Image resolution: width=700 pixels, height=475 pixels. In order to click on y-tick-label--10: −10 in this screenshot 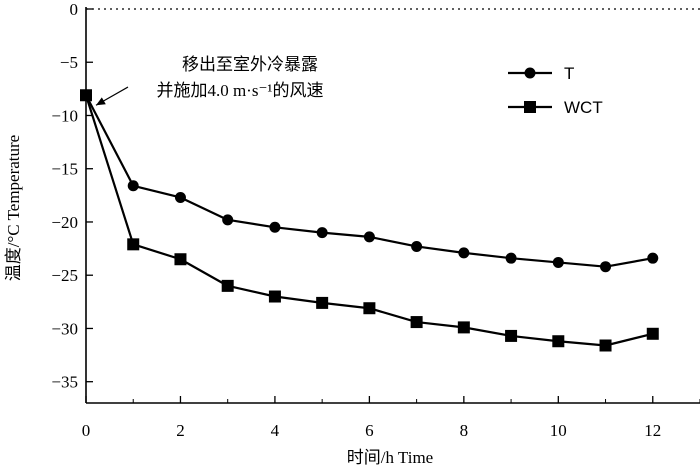, I will do `click(64, 115)`.